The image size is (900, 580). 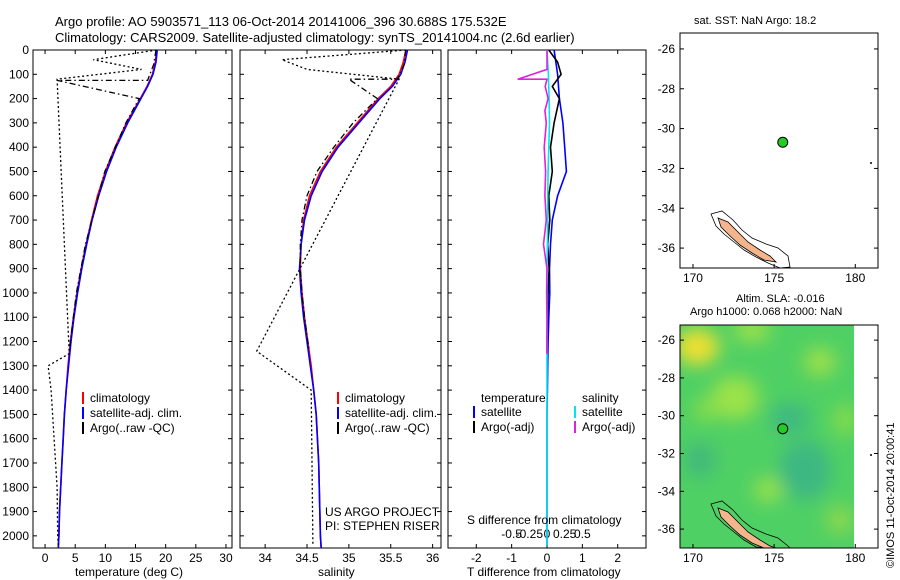 What do you see at coordinates (476, 558) in the screenshot?
I see `x-tick-label: -2` at bounding box center [476, 558].